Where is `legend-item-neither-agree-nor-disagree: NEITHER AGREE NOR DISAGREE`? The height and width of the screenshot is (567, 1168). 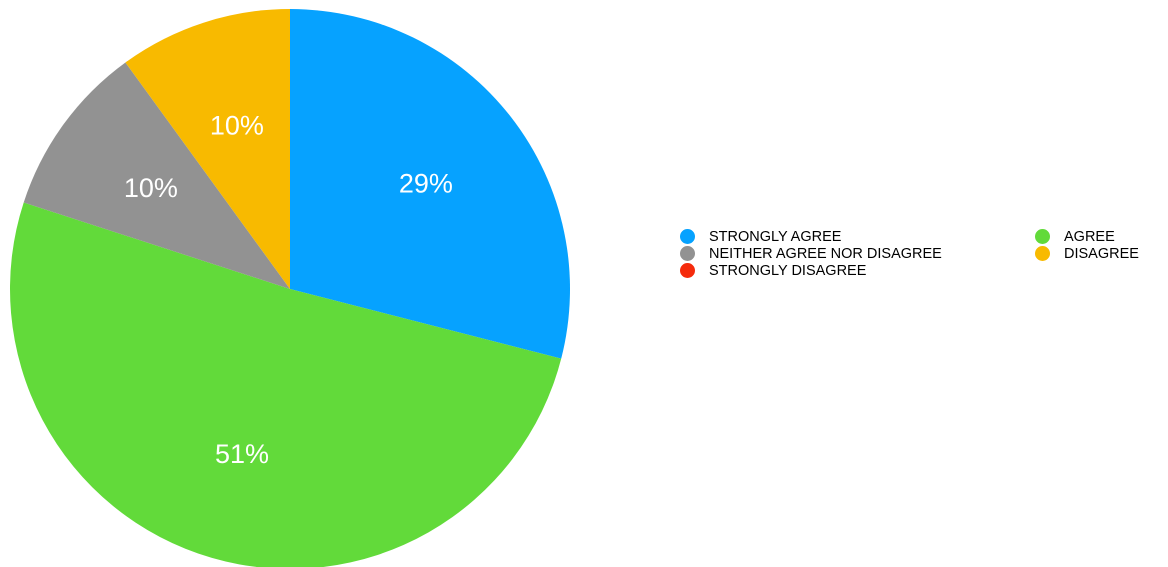 legend-item-neither-agree-nor-disagree: NEITHER AGREE NOR DISAGREE is located at coordinates (857, 253).